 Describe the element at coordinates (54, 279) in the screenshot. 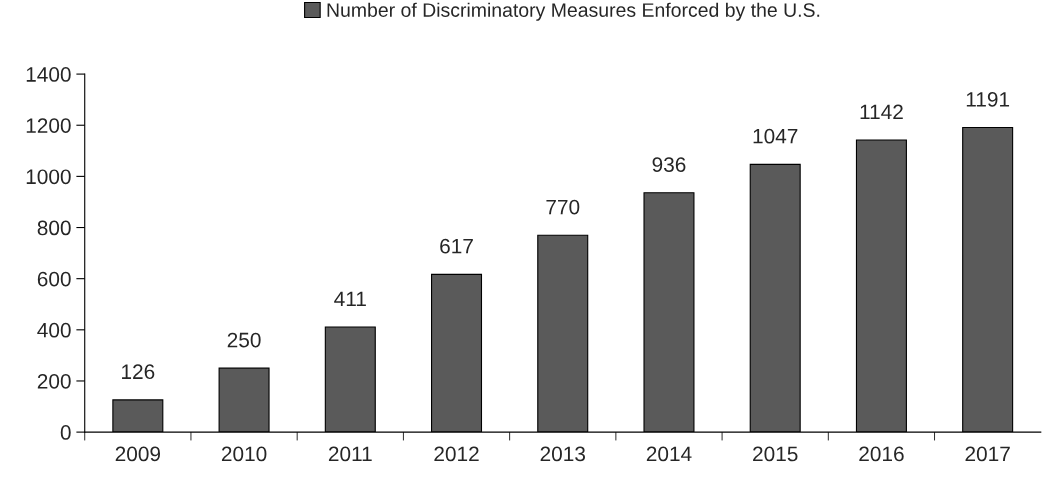

I see `y-tick-label: 600` at that location.